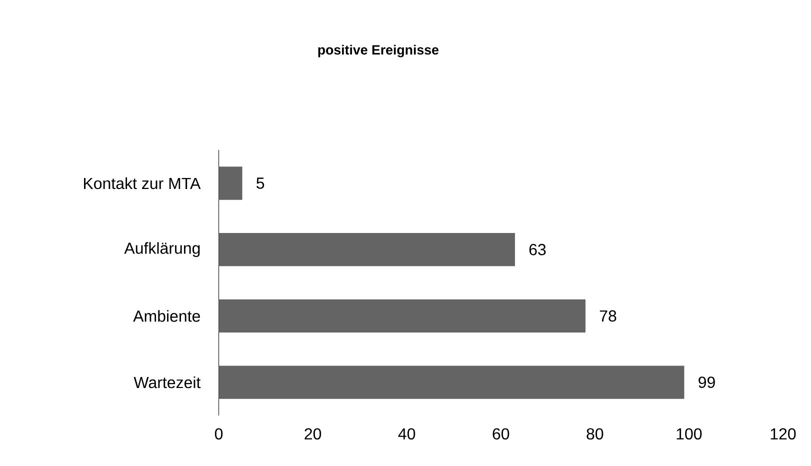  I want to click on data-label: 78, so click(608, 316).